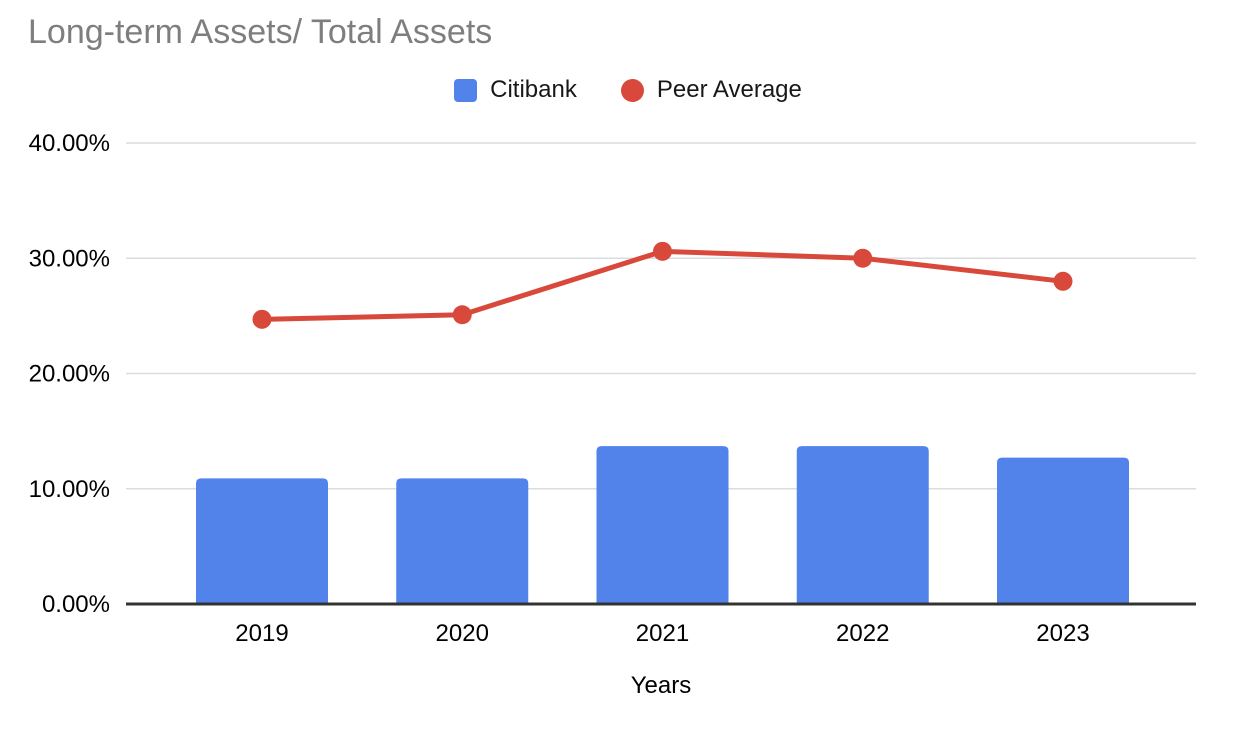 The width and height of the screenshot is (1256, 744). Describe the element at coordinates (462, 633) in the screenshot. I see `x-tick-label-2020: 2020` at that location.